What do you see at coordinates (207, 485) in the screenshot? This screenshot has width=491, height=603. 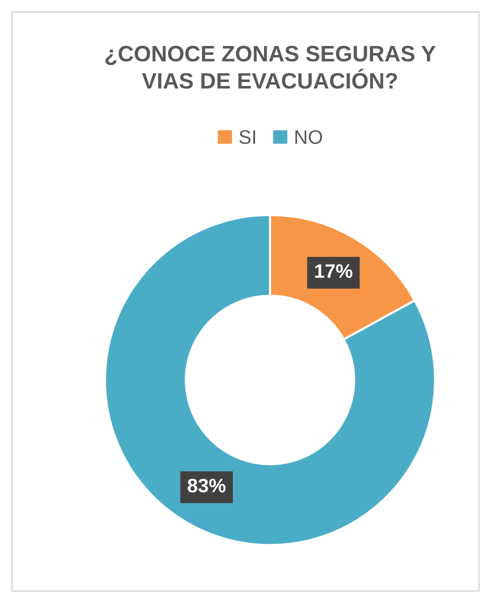 I see `data-label: 83%` at bounding box center [207, 485].